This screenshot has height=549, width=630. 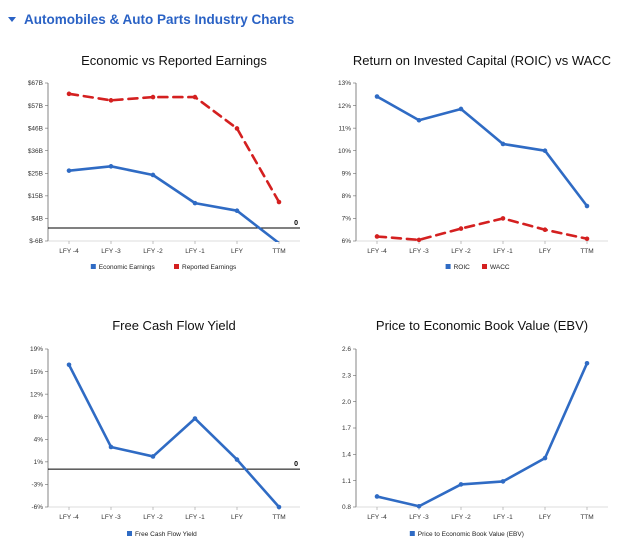 What do you see at coordinates (37, 507) in the screenshot?
I see `y-tick-label: -6%` at bounding box center [37, 507].